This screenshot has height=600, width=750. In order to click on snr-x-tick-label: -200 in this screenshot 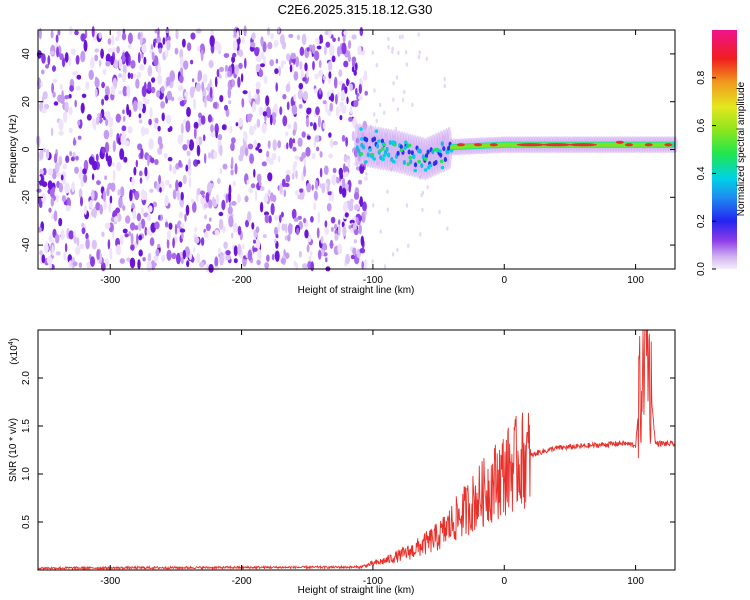, I will do `click(242, 581)`.